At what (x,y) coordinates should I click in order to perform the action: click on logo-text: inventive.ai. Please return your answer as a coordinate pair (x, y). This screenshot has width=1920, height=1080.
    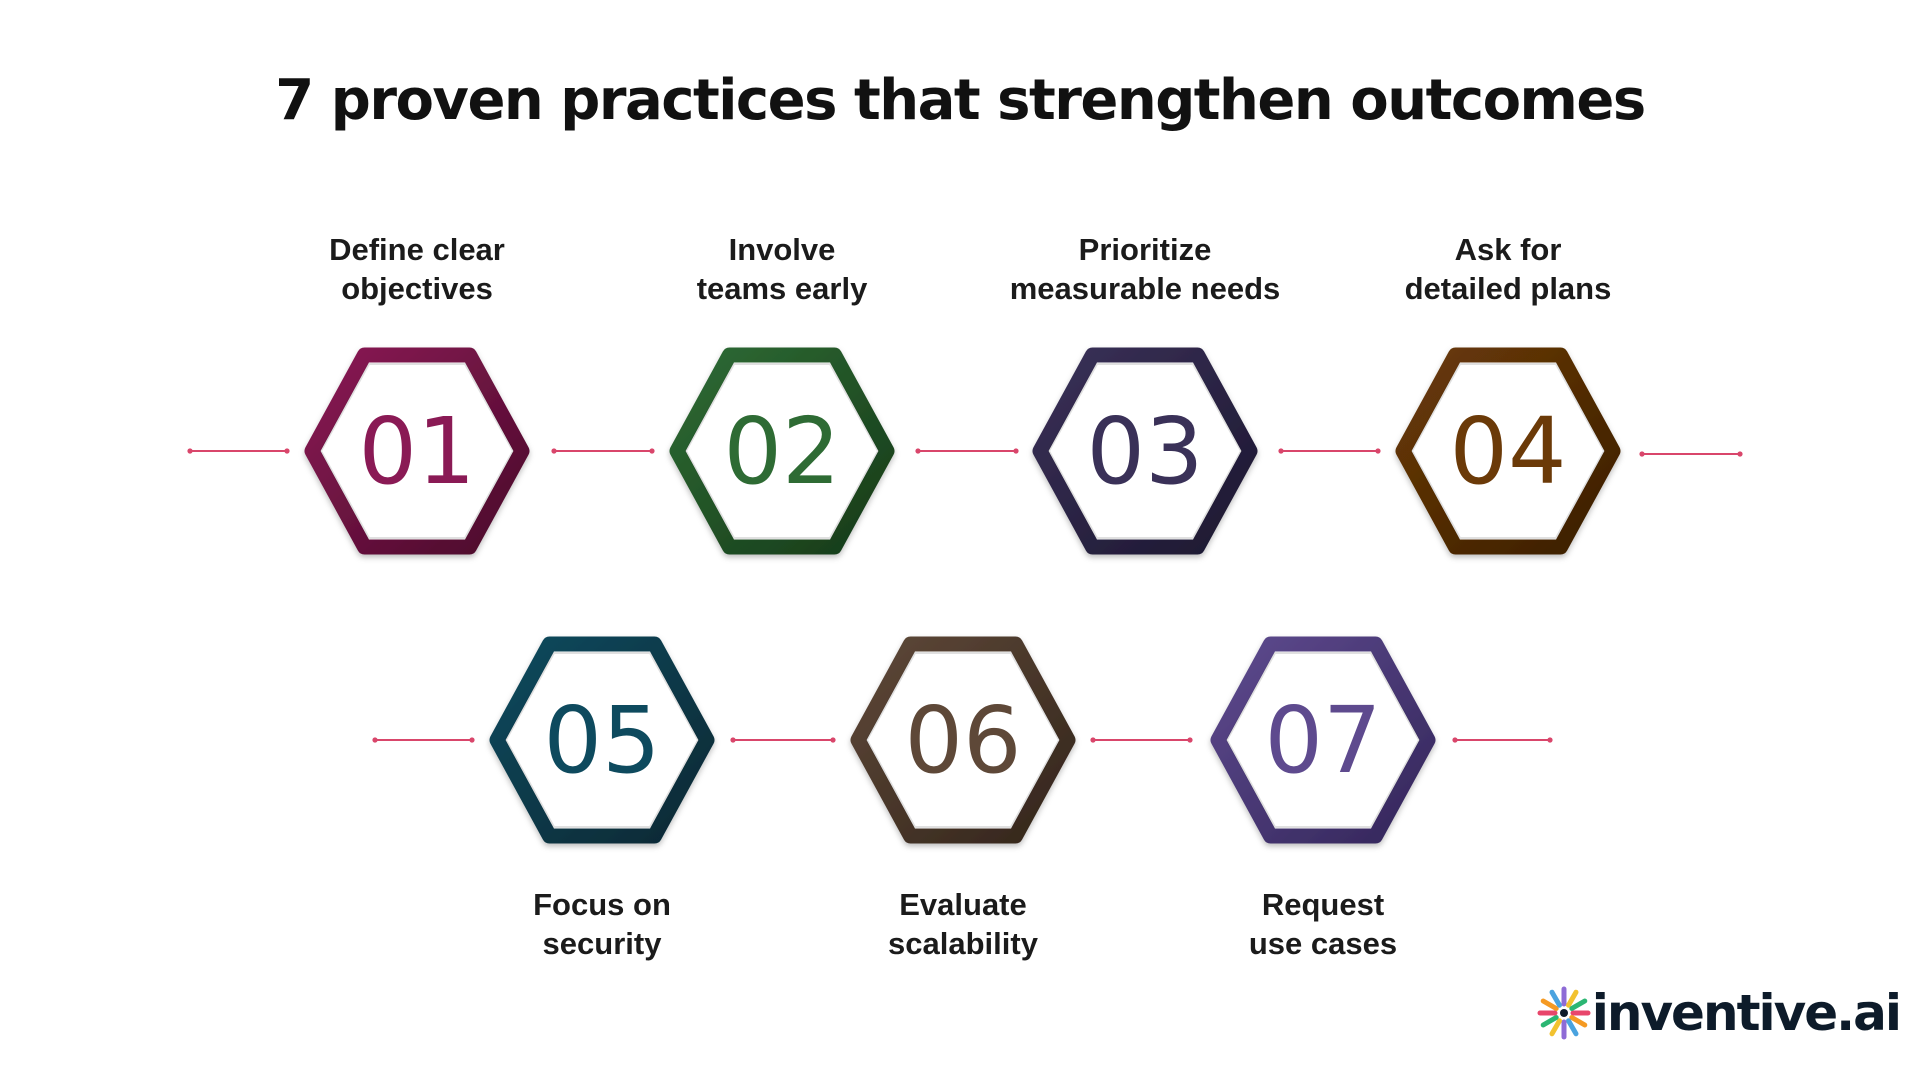
    Looking at the image, I should click on (1746, 1013).